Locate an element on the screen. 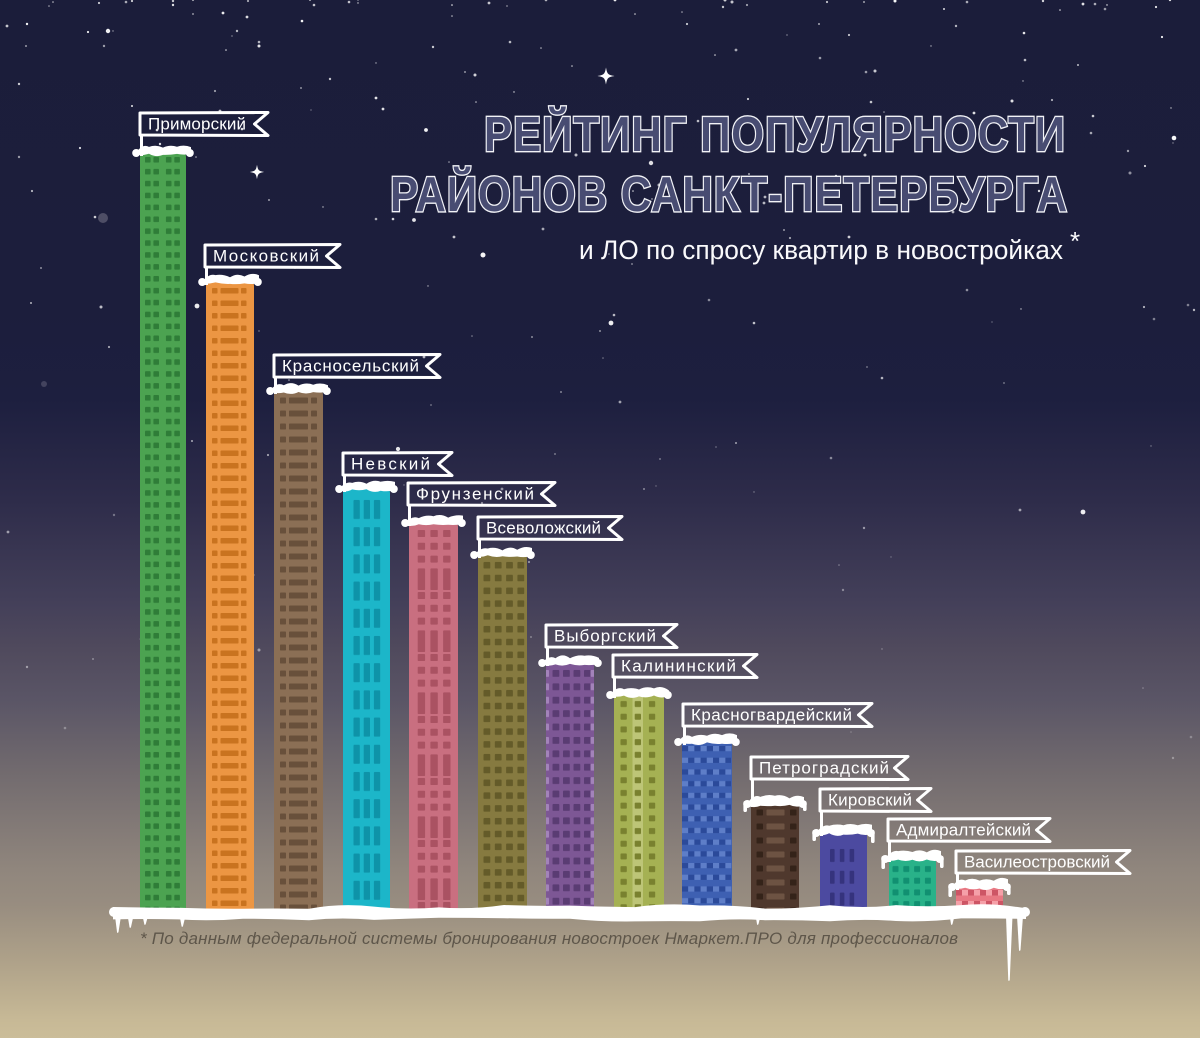 The width and height of the screenshot is (1200, 1038). svg-text: Калининский is located at coordinates (678, 666).